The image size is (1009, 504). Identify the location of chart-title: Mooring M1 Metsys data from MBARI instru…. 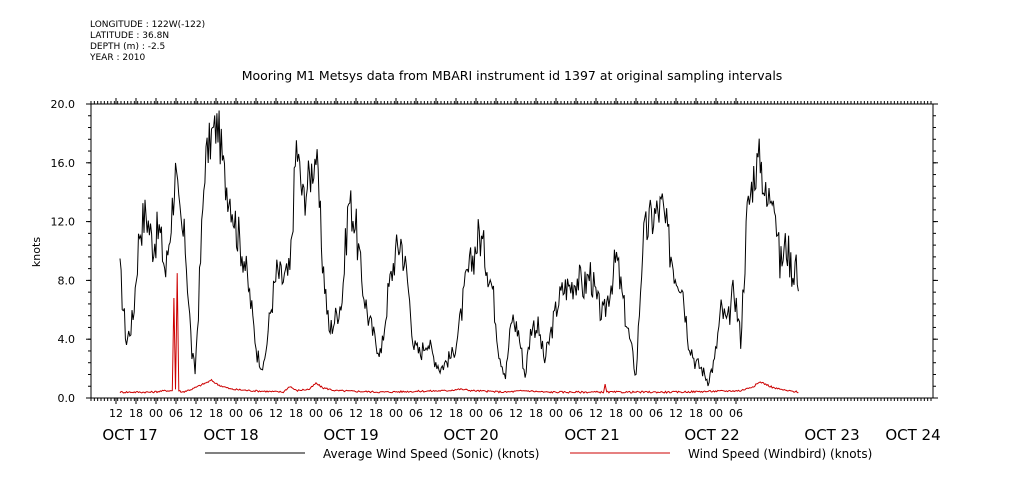
(512, 75).